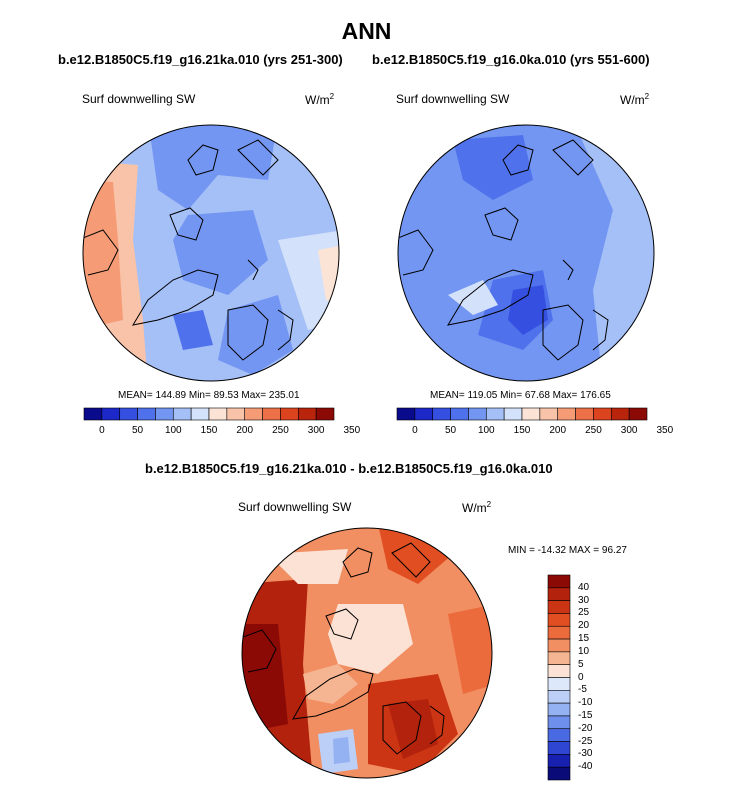 The image size is (733, 788). I want to click on panel1-colorbar, so click(209, 414).